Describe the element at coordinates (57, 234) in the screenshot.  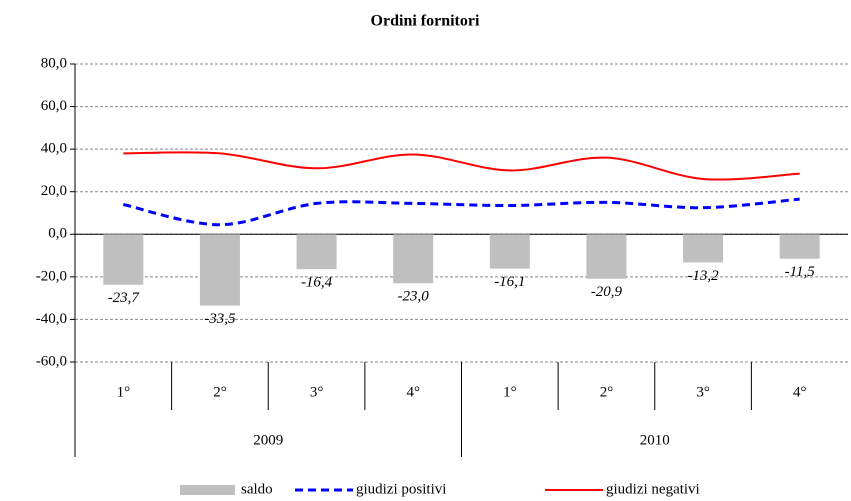
I see `y-tick-label: 0,0` at that location.